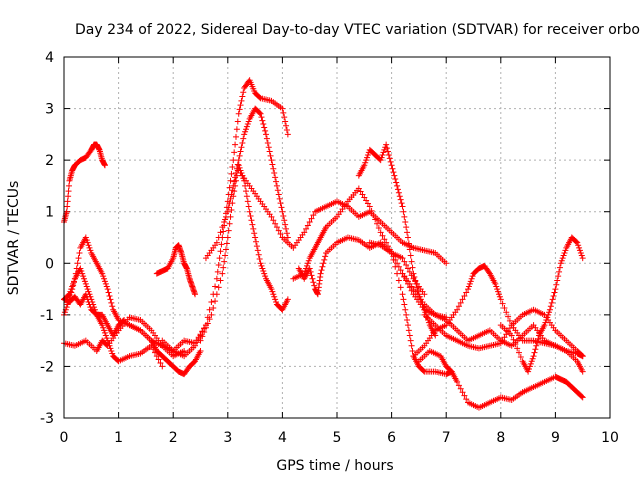 This screenshot has height=480, width=640. What do you see at coordinates (337, 438) in the screenshot?
I see `x-tick-label: 5` at bounding box center [337, 438].